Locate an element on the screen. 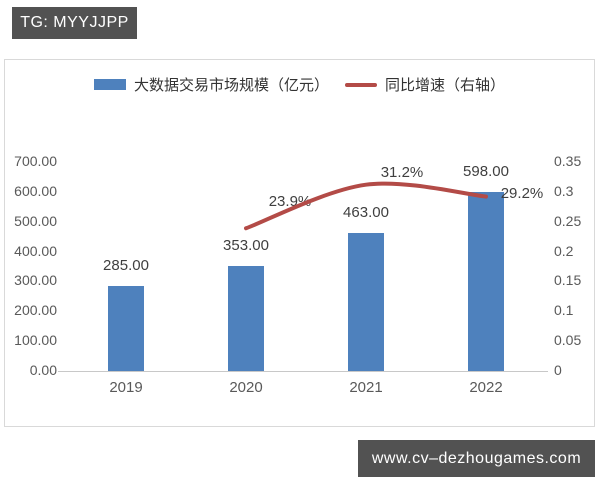  legend-label-growth: 同比增速（右轴） is located at coordinates (445, 85).